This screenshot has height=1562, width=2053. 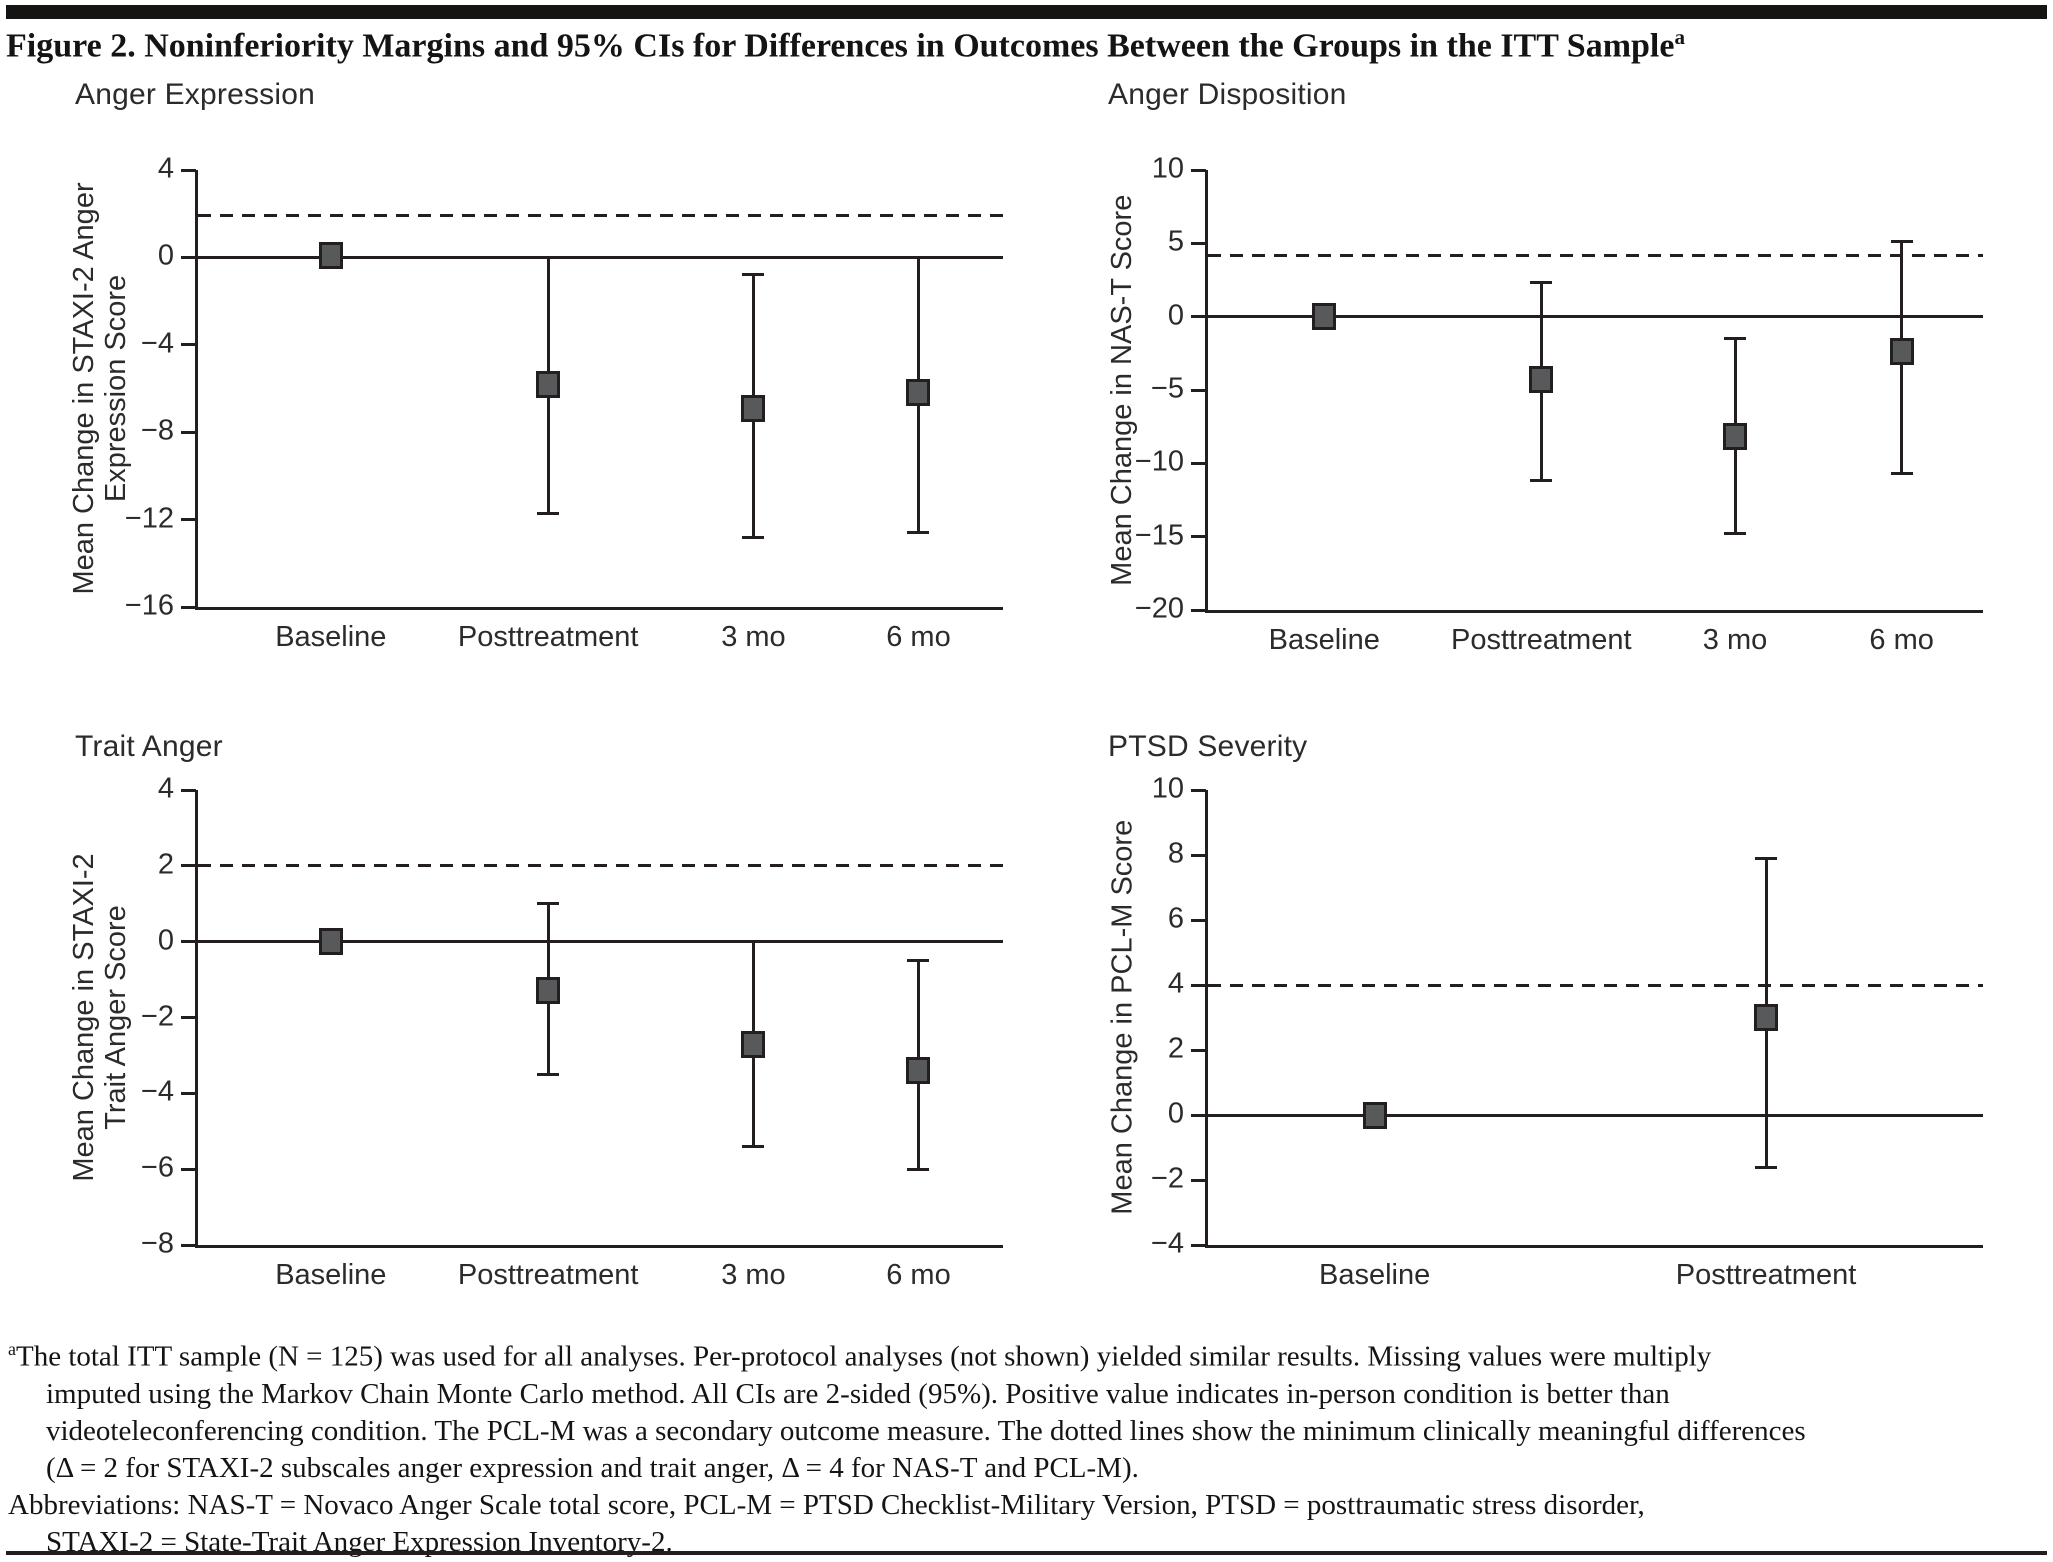 What do you see at coordinates (116, 1017) in the screenshot?
I see `y-axis-label-line: Trait Anger Score` at bounding box center [116, 1017].